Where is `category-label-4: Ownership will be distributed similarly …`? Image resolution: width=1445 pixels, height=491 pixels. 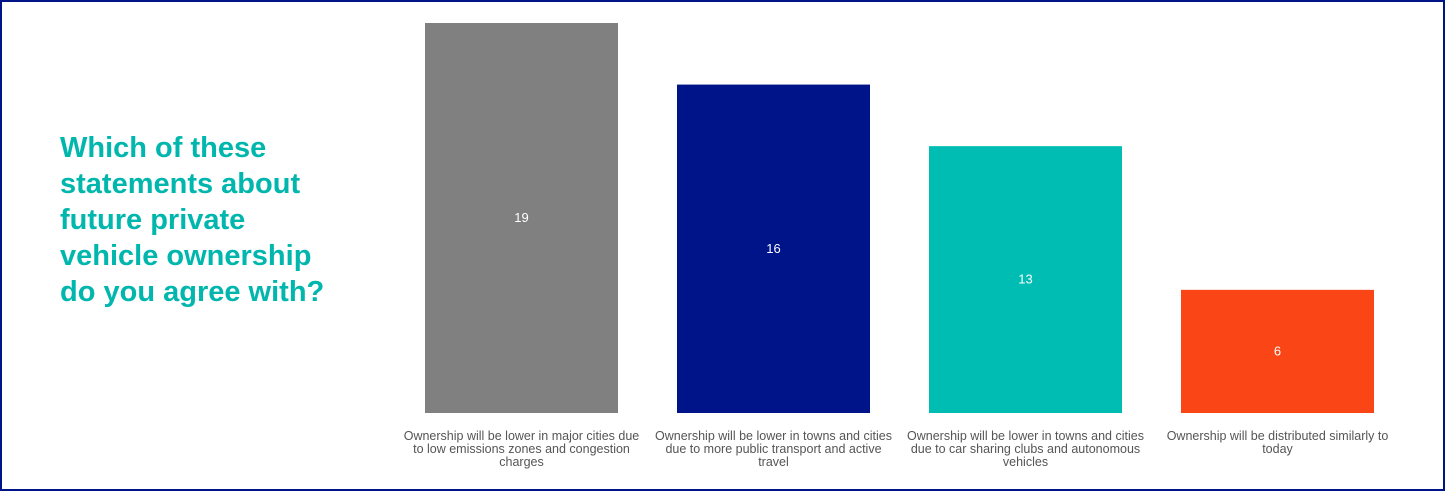
category-label-4: Ownership will be distributed similarly … is located at coordinates (1277, 442).